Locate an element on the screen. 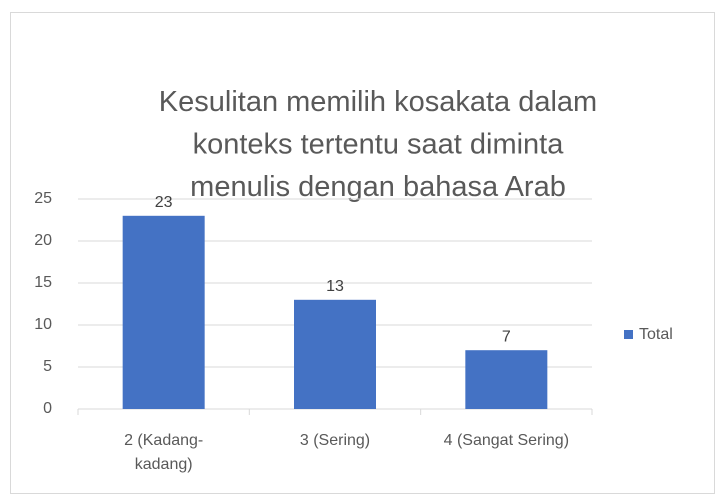 The image size is (716, 495). y-tick-label: 15 is located at coordinates (43, 282).